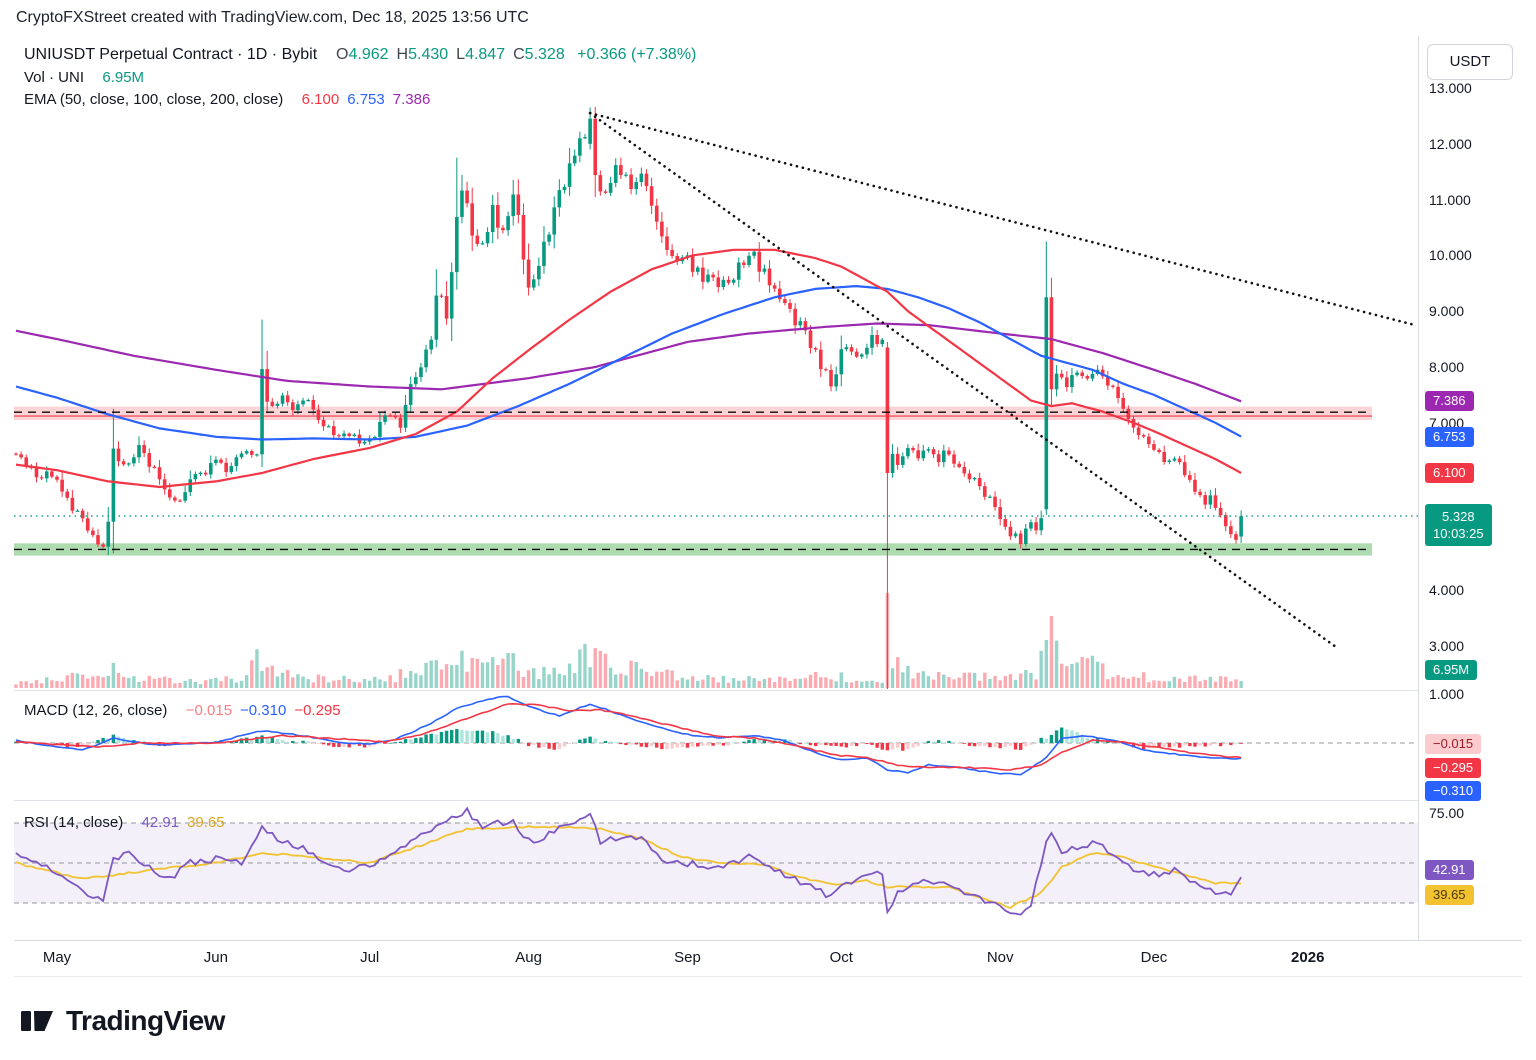 The image size is (1536, 1060). Describe the element at coordinates (1450, 88) in the screenshot. I see `price-tick-13.000: 13.000` at that location.